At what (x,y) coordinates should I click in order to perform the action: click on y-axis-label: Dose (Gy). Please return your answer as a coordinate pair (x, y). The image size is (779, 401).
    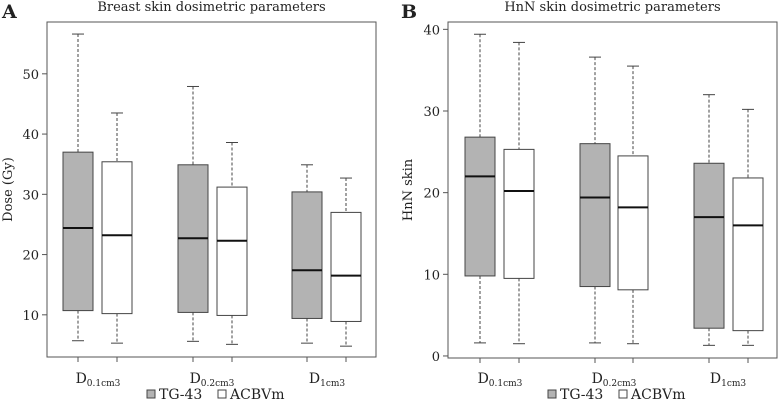
    Looking at the image, I should click on (8, 189).